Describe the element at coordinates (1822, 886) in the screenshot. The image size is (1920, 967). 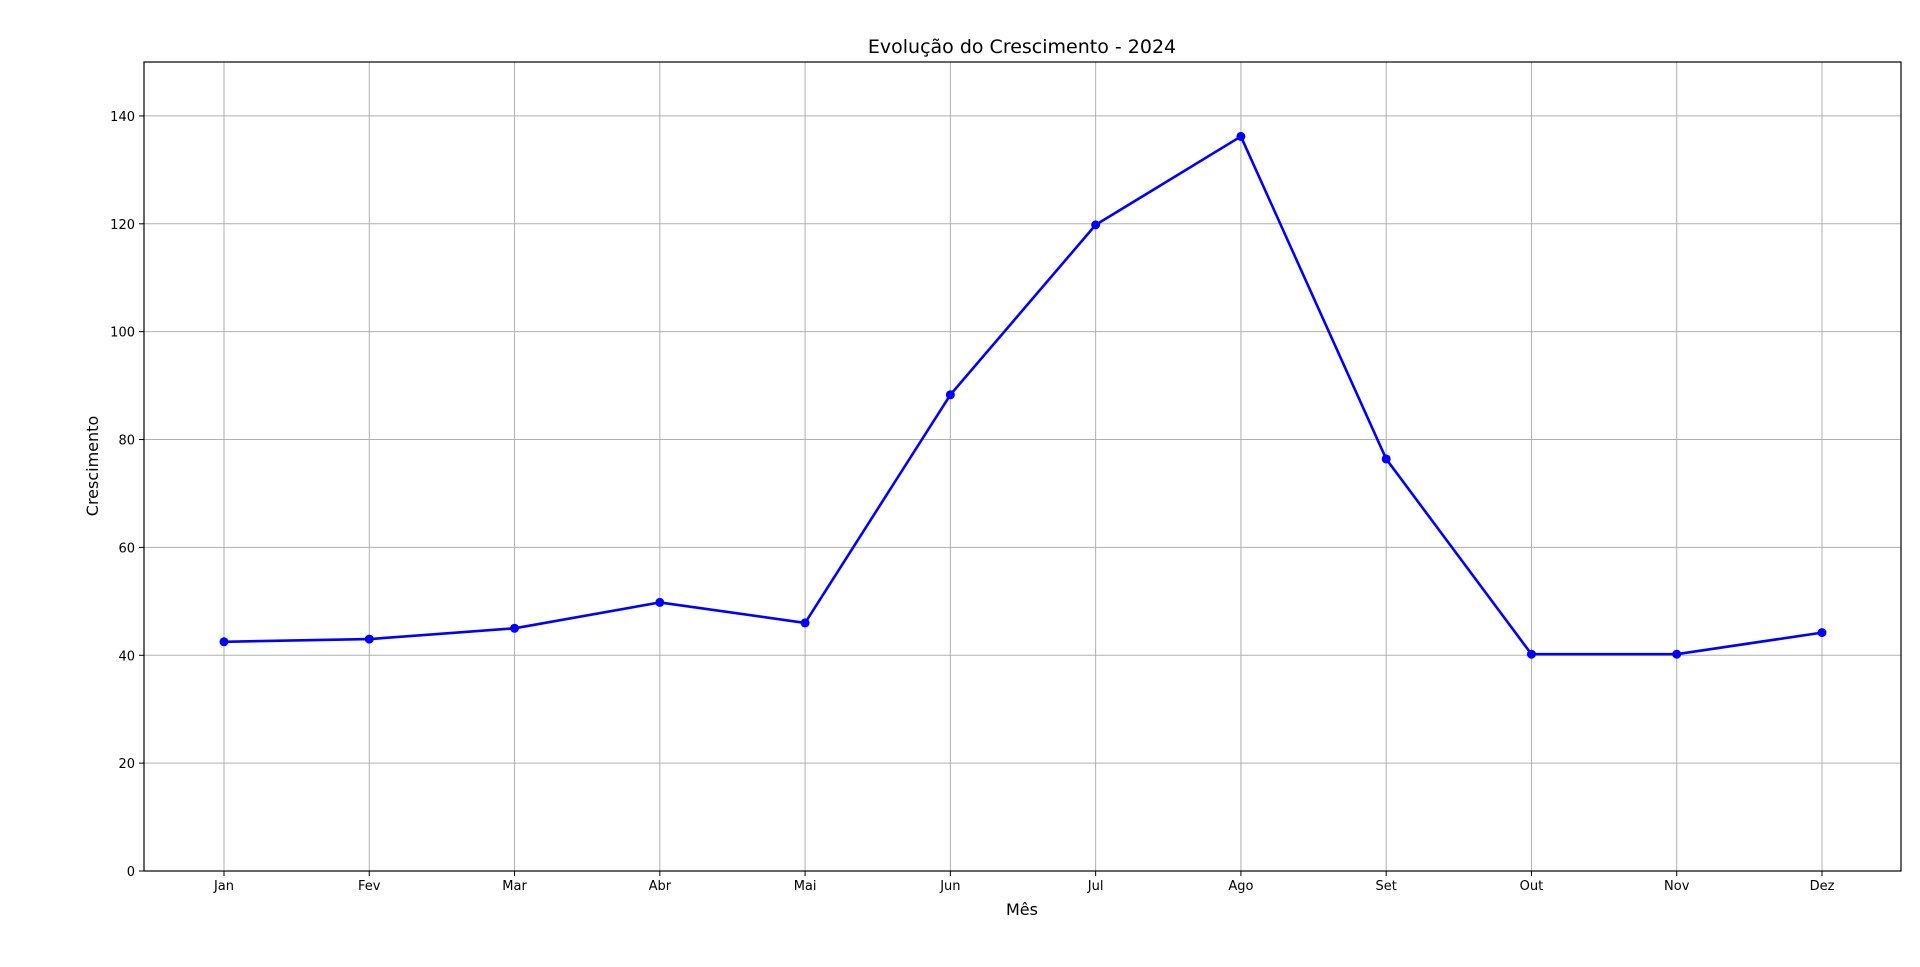
I see `x-tick-label: Dez` at that location.